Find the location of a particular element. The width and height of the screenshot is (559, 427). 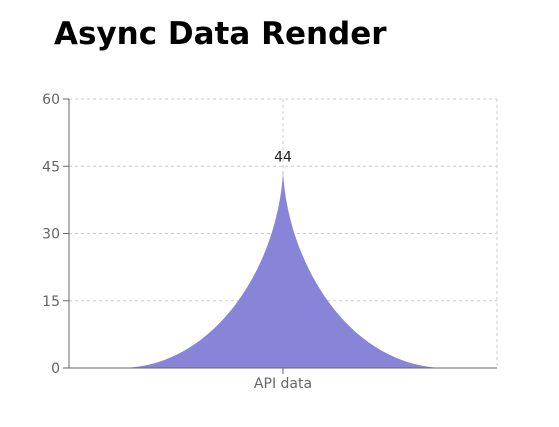

y-tick-label: 0 is located at coordinates (55, 369).